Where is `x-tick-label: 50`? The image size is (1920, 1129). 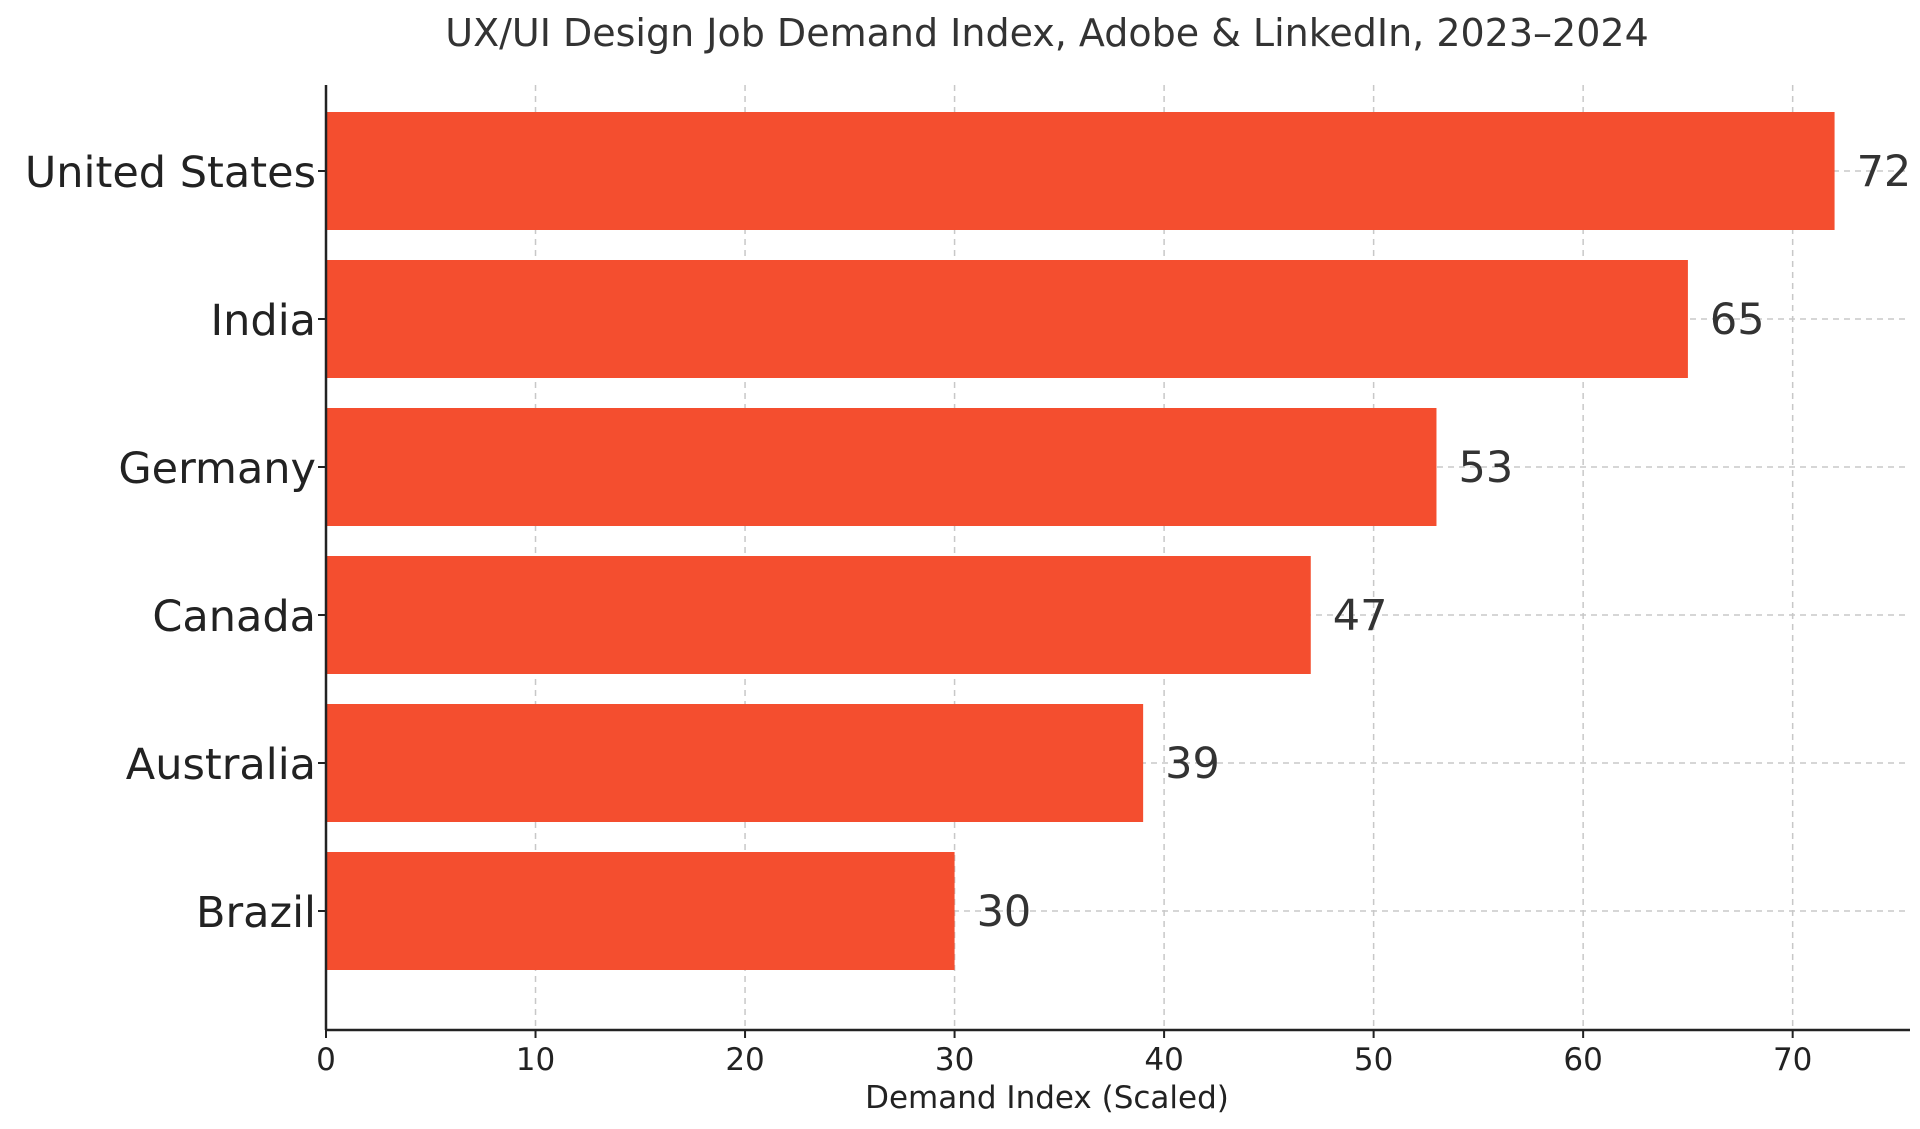
x-tick-label: 50 is located at coordinates (1373, 1060).